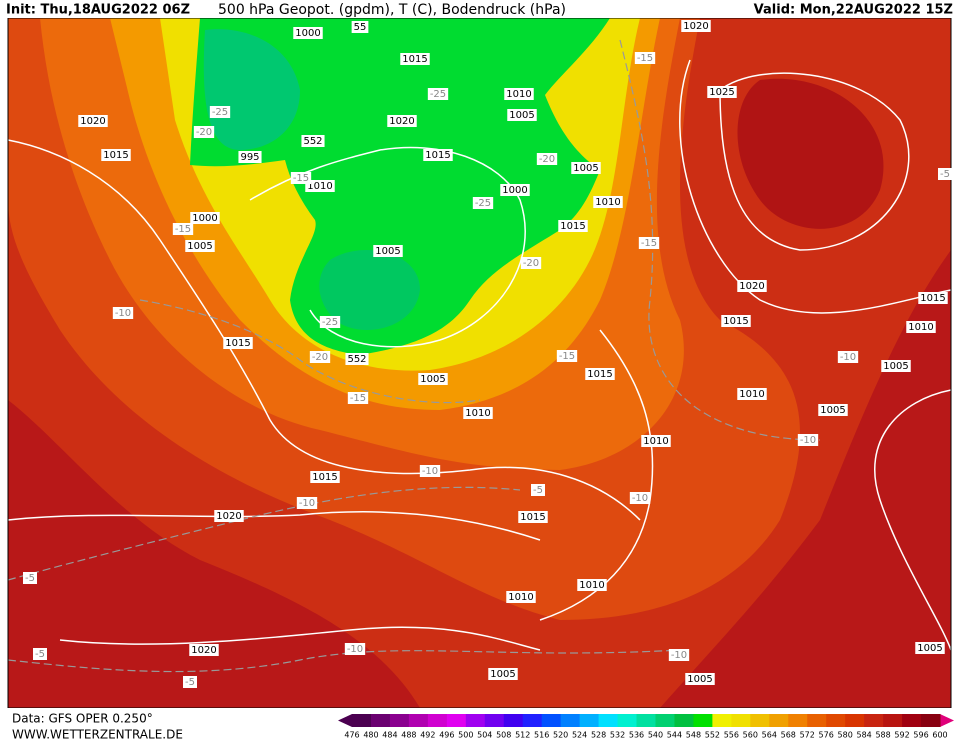 The image size is (959, 741). I want to click on colorbar-label: 484, so click(389, 735).